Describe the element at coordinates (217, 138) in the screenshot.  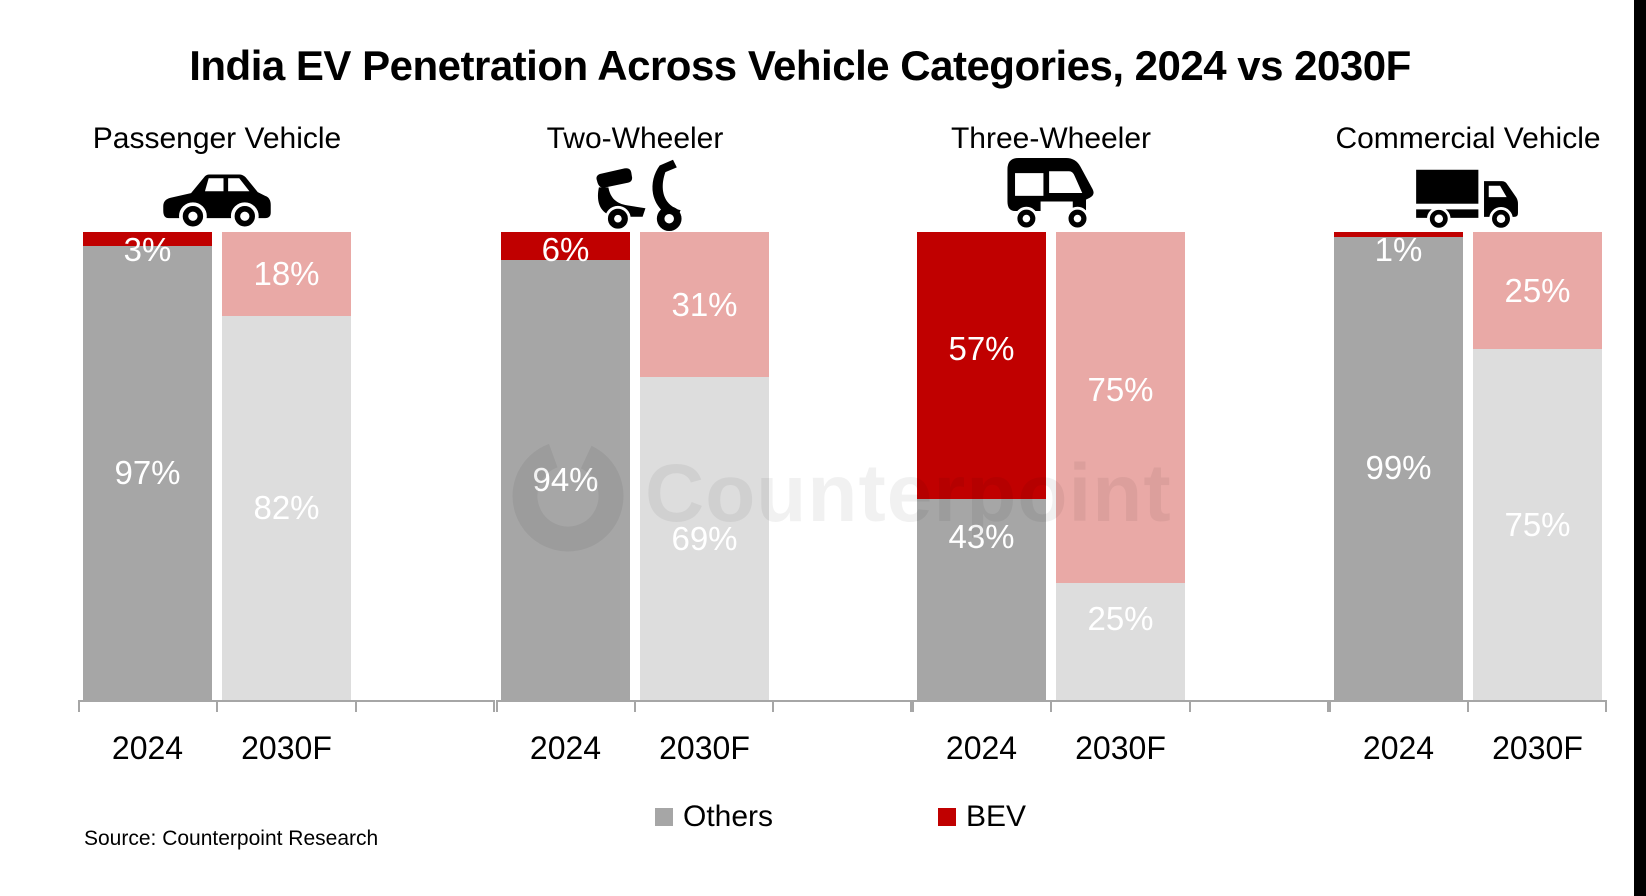
I see `category-title: Passenger Vehicle` at that location.